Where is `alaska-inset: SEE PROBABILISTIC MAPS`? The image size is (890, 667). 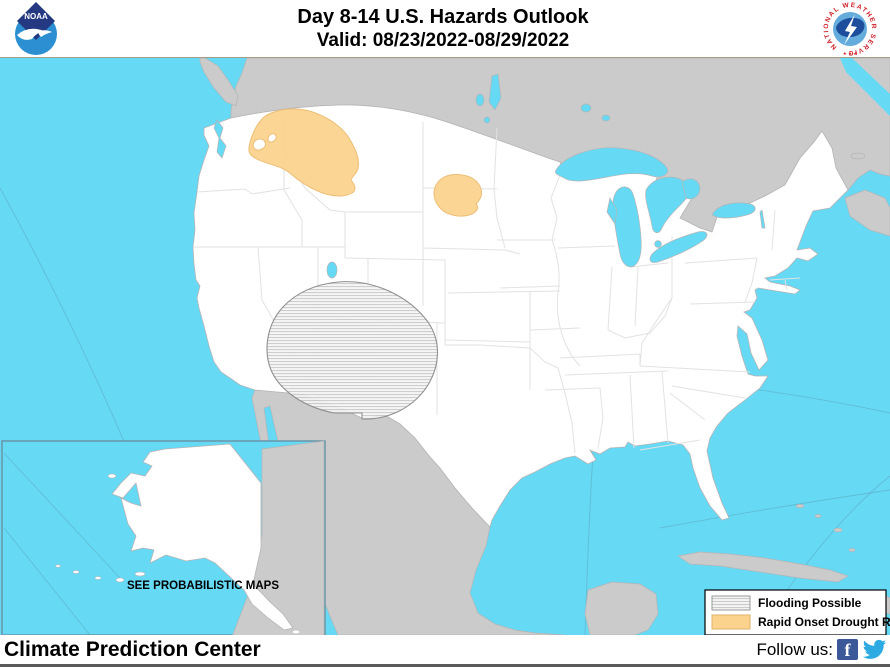 alaska-inset: SEE PROBABILISTIC MAPS is located at coordinates (163, 537).